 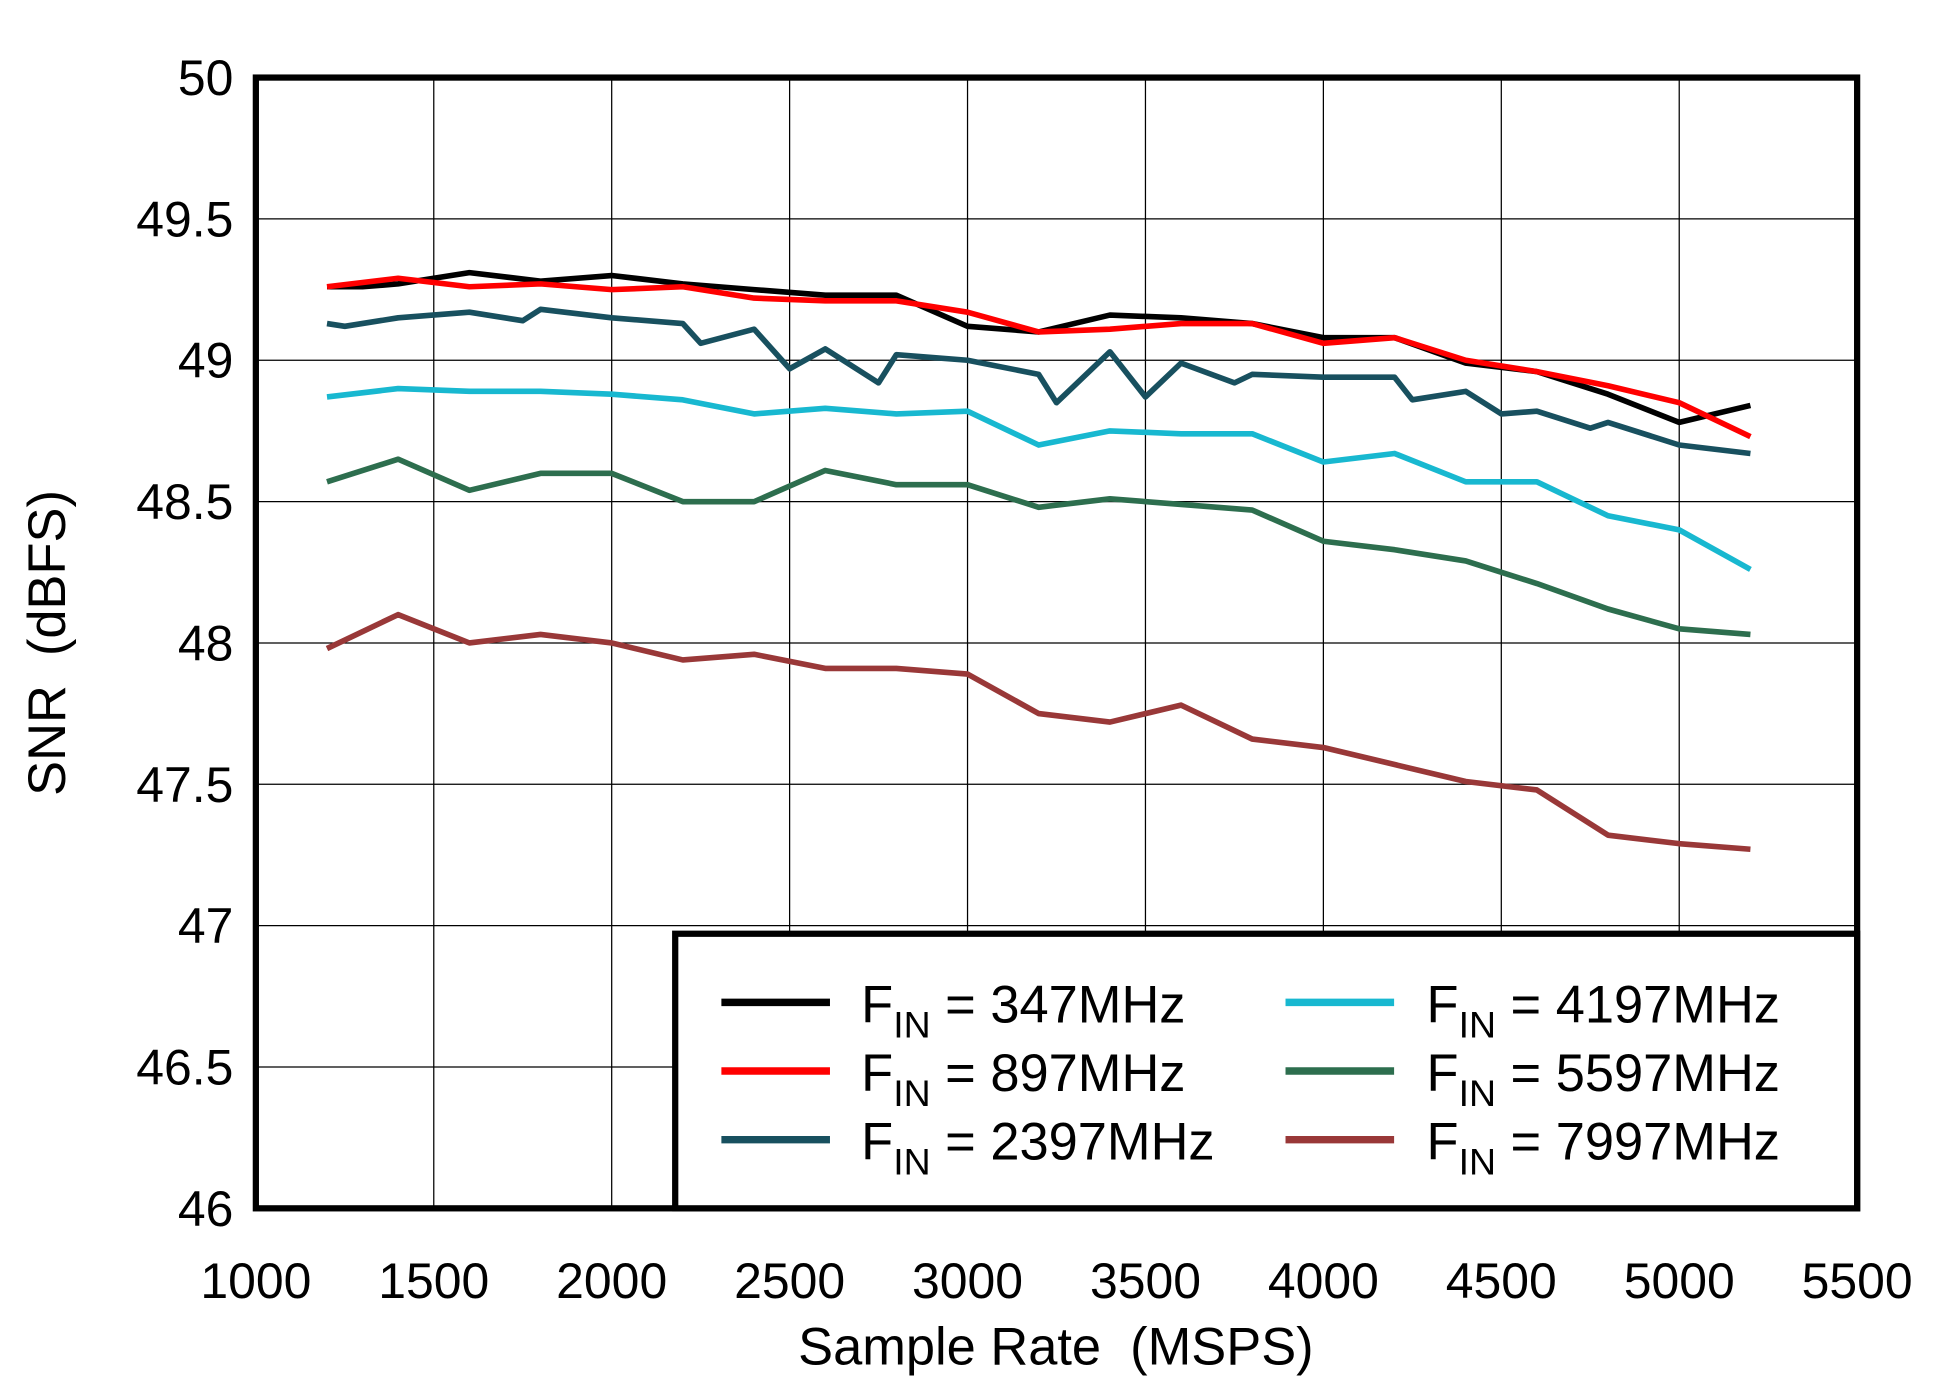 What do you see at coordinates (1056, 1281) in the screenshot?
I see `x-tick-labels: 1000 1500 2000 2500 3000 3500 4000 4500 5000 5500` at bounding box center [1056, 1281].